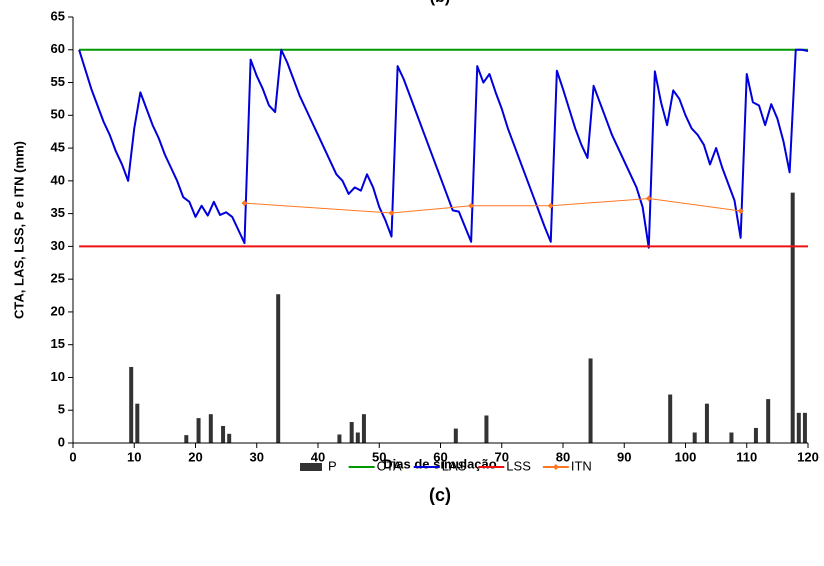  I want to click on x-tick-label: 110, so click(746, 456).